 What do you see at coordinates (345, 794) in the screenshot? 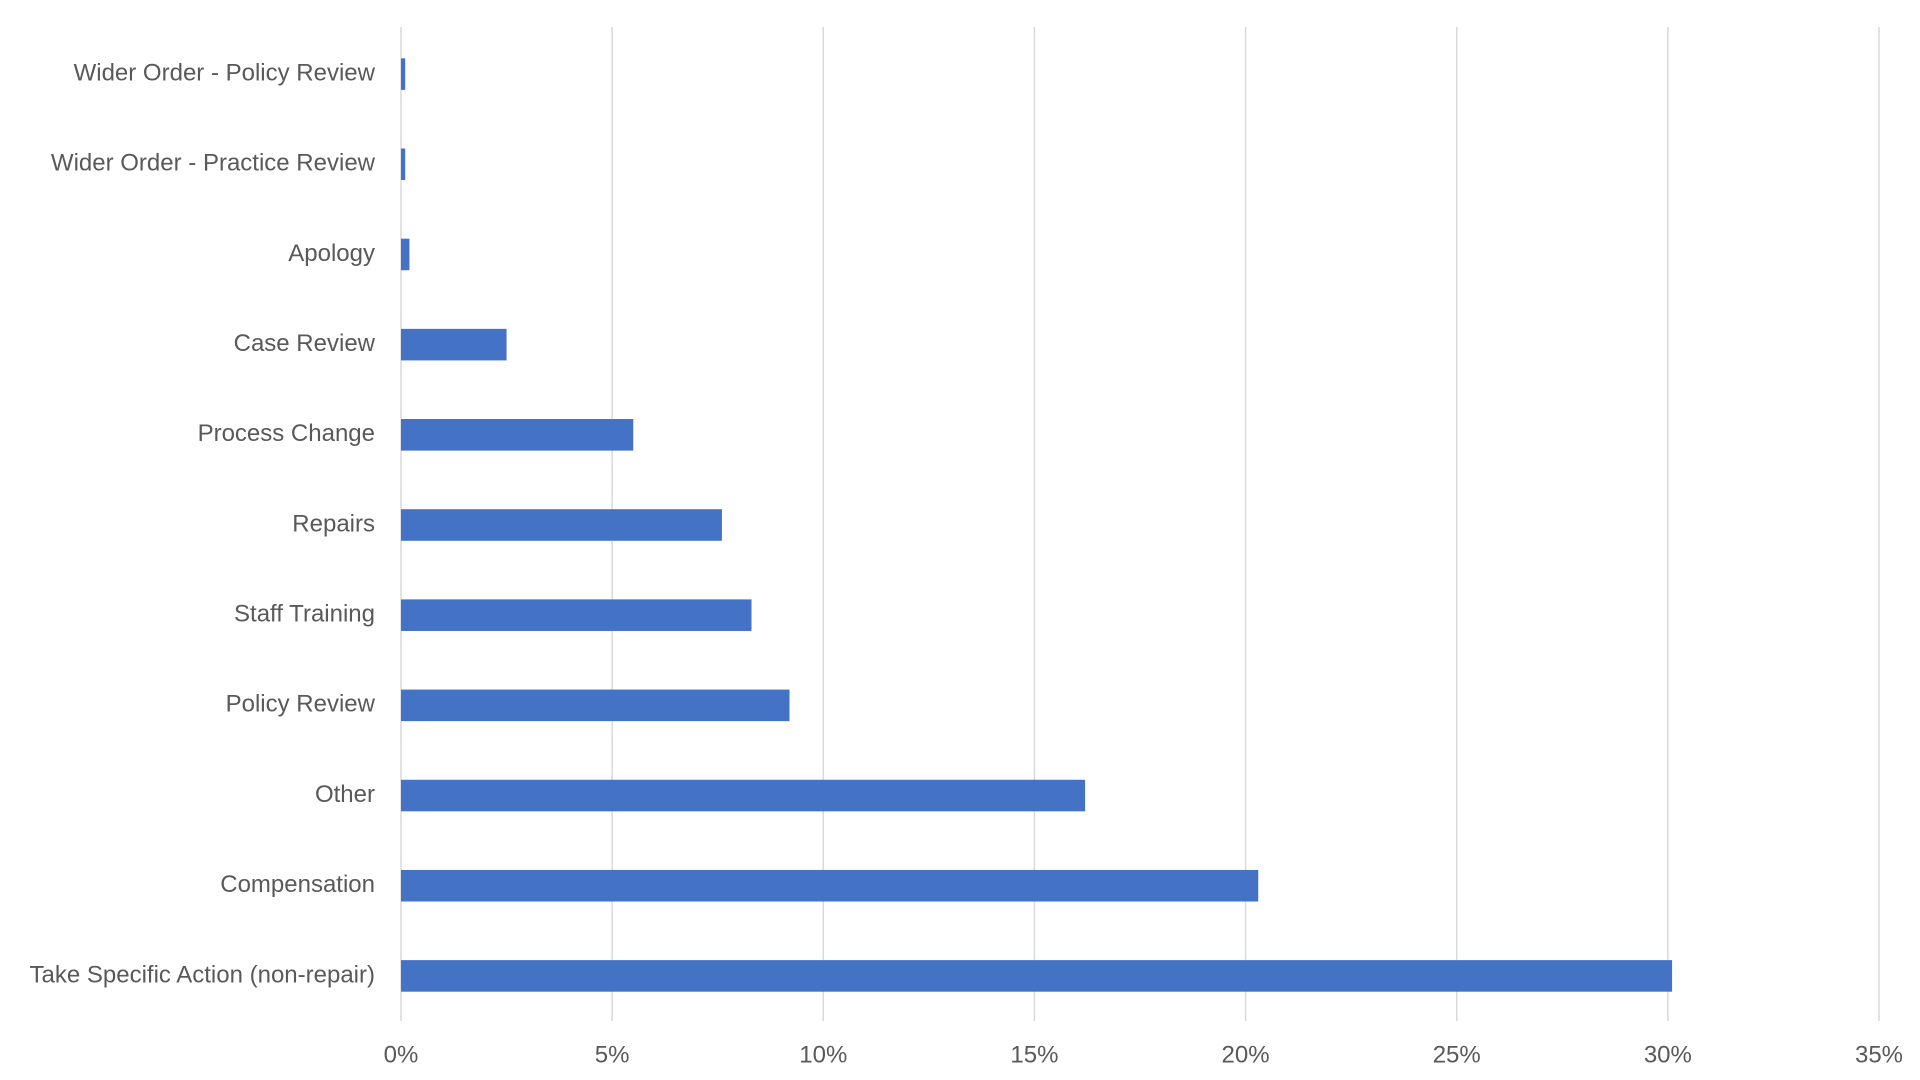
I see `y-tick-label: Other` at bounding box center [345, 794].